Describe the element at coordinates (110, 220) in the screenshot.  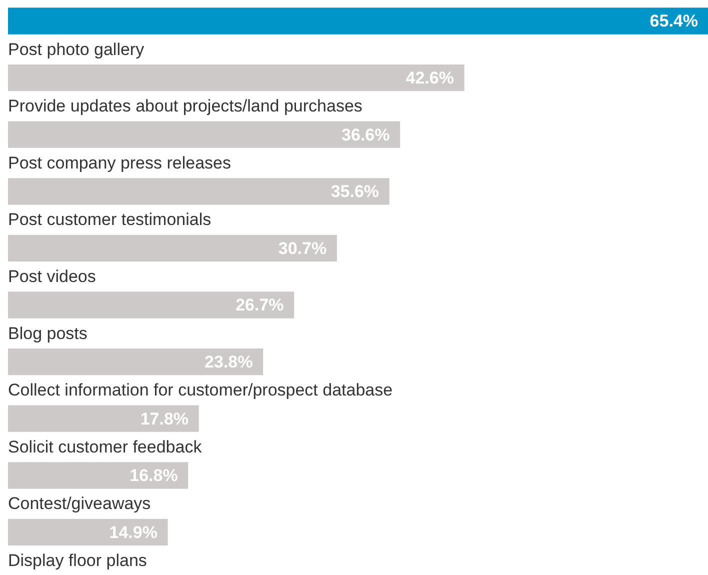
I see `y-tick-label: Post customer testimonials` at that location.